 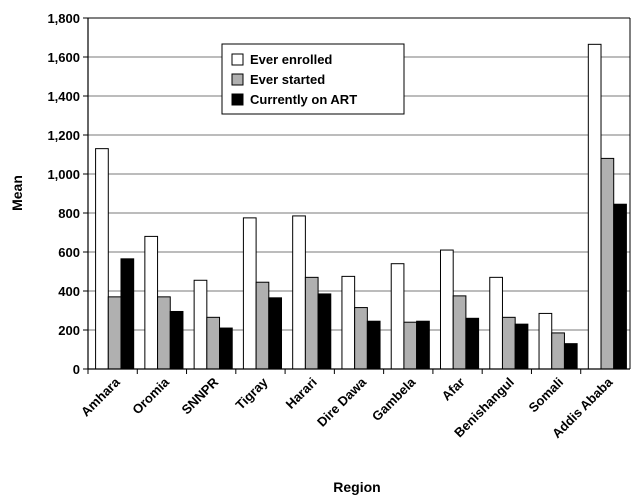 What do you see at coordinates (620, 286) in the screenshot?
I see `bar-currently-on-art-addis-ababa` at bounding box center [620, 286].